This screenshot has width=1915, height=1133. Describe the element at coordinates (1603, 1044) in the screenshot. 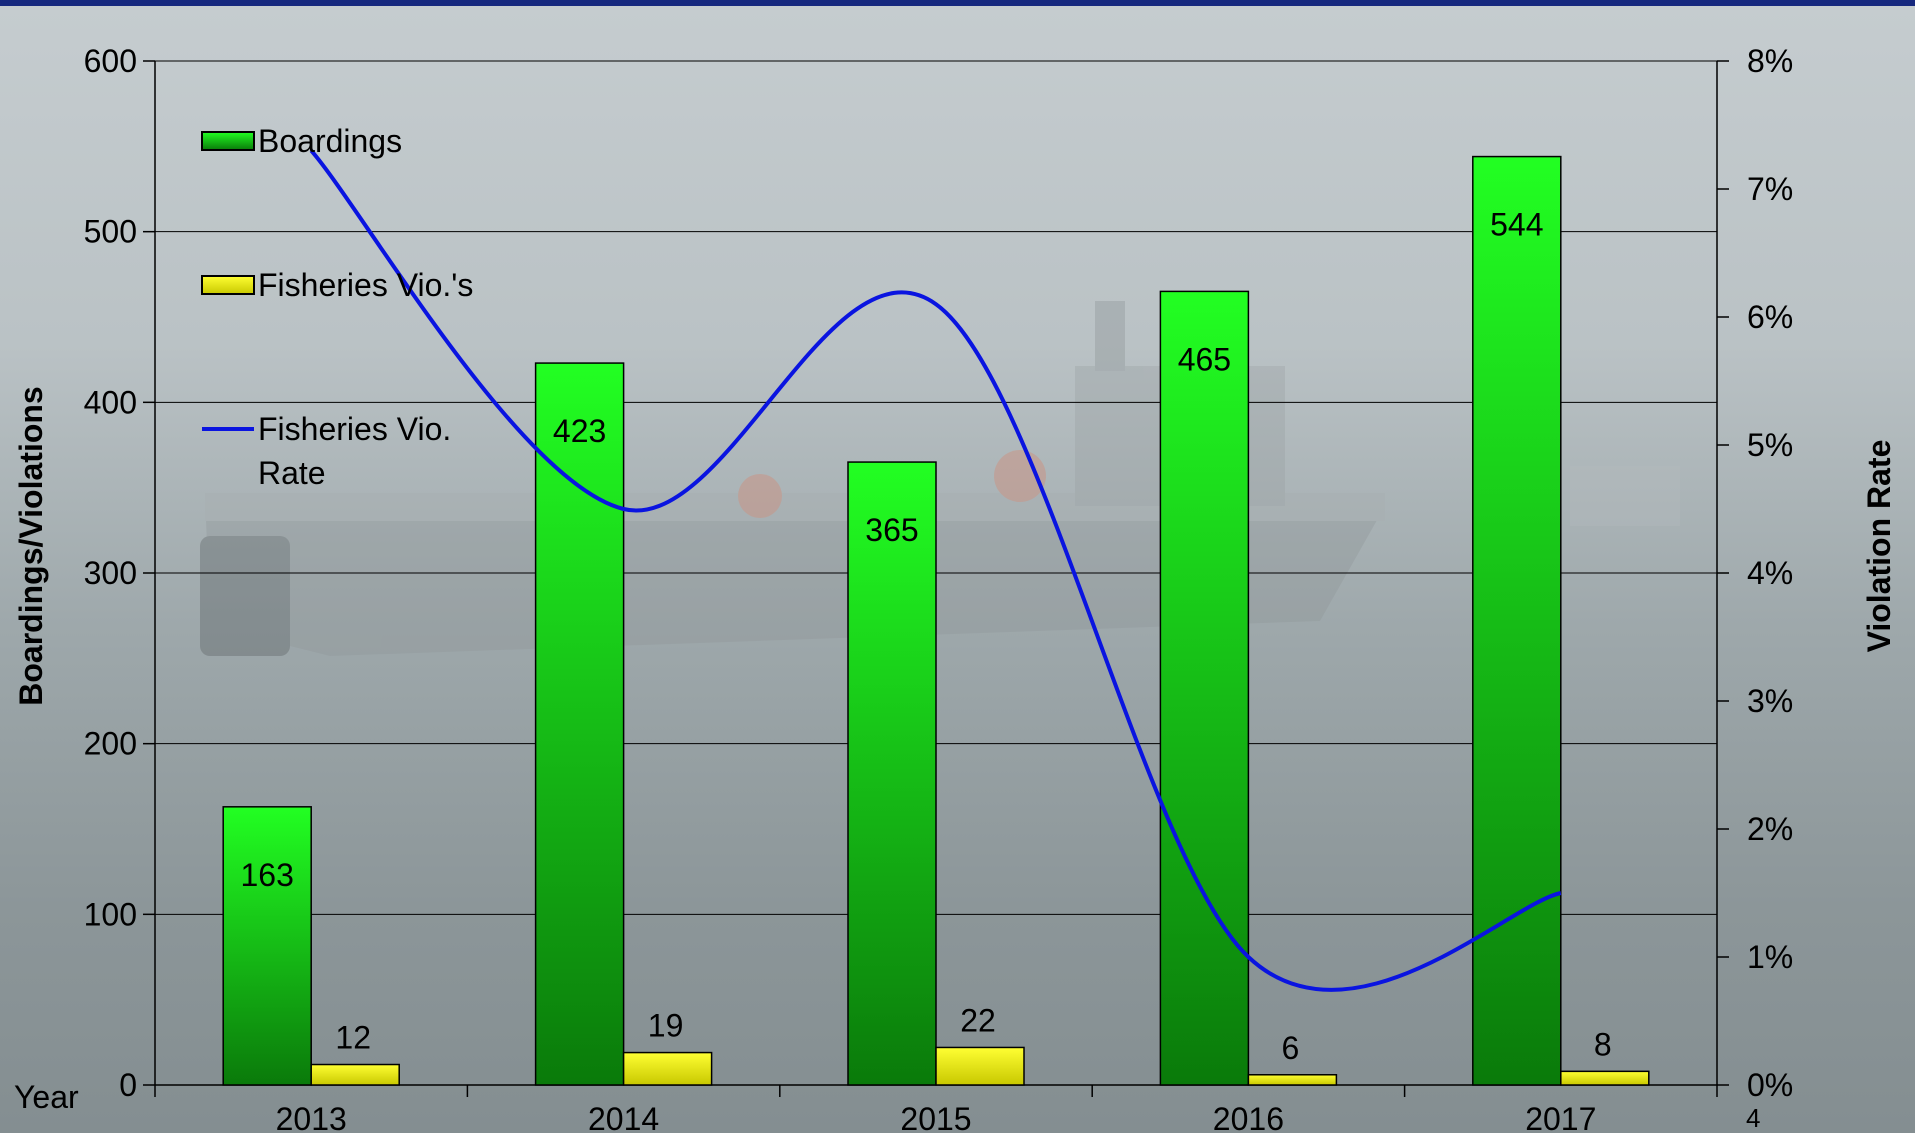

I see `data-label-violations: 8` at that location.